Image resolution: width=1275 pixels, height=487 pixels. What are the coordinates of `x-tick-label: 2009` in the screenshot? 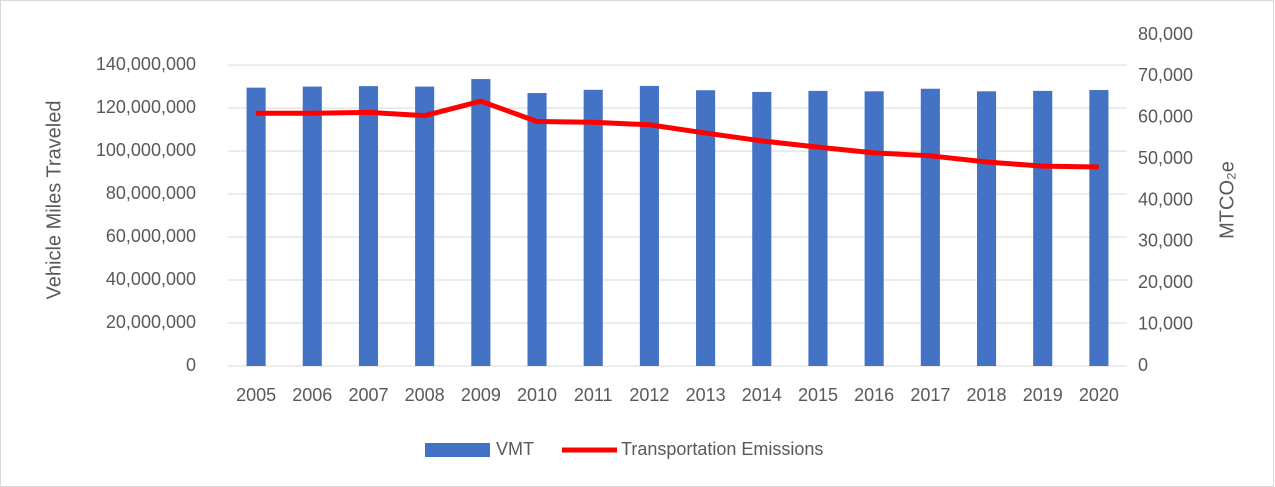 It's located at (481, 395).